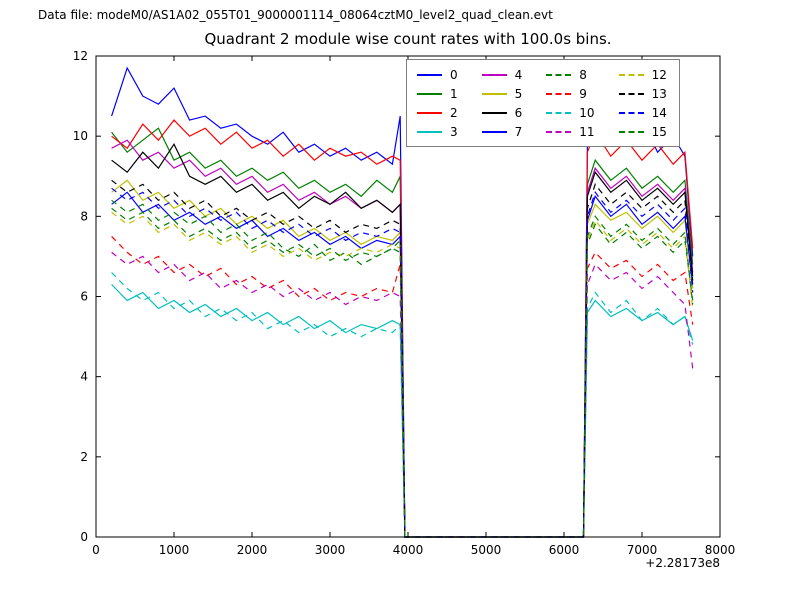 Image resolution: width=800 pixels, height=600 pixels. Describe the element at coordinates (583, 93) in the screenshot. I see `legend-label: 9` at that location.